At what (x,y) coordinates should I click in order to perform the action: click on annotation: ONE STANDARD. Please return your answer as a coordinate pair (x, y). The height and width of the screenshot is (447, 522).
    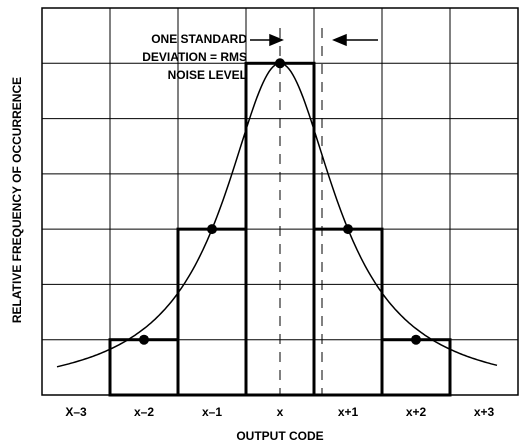
    Looking at the image, I should click on (199, 39).